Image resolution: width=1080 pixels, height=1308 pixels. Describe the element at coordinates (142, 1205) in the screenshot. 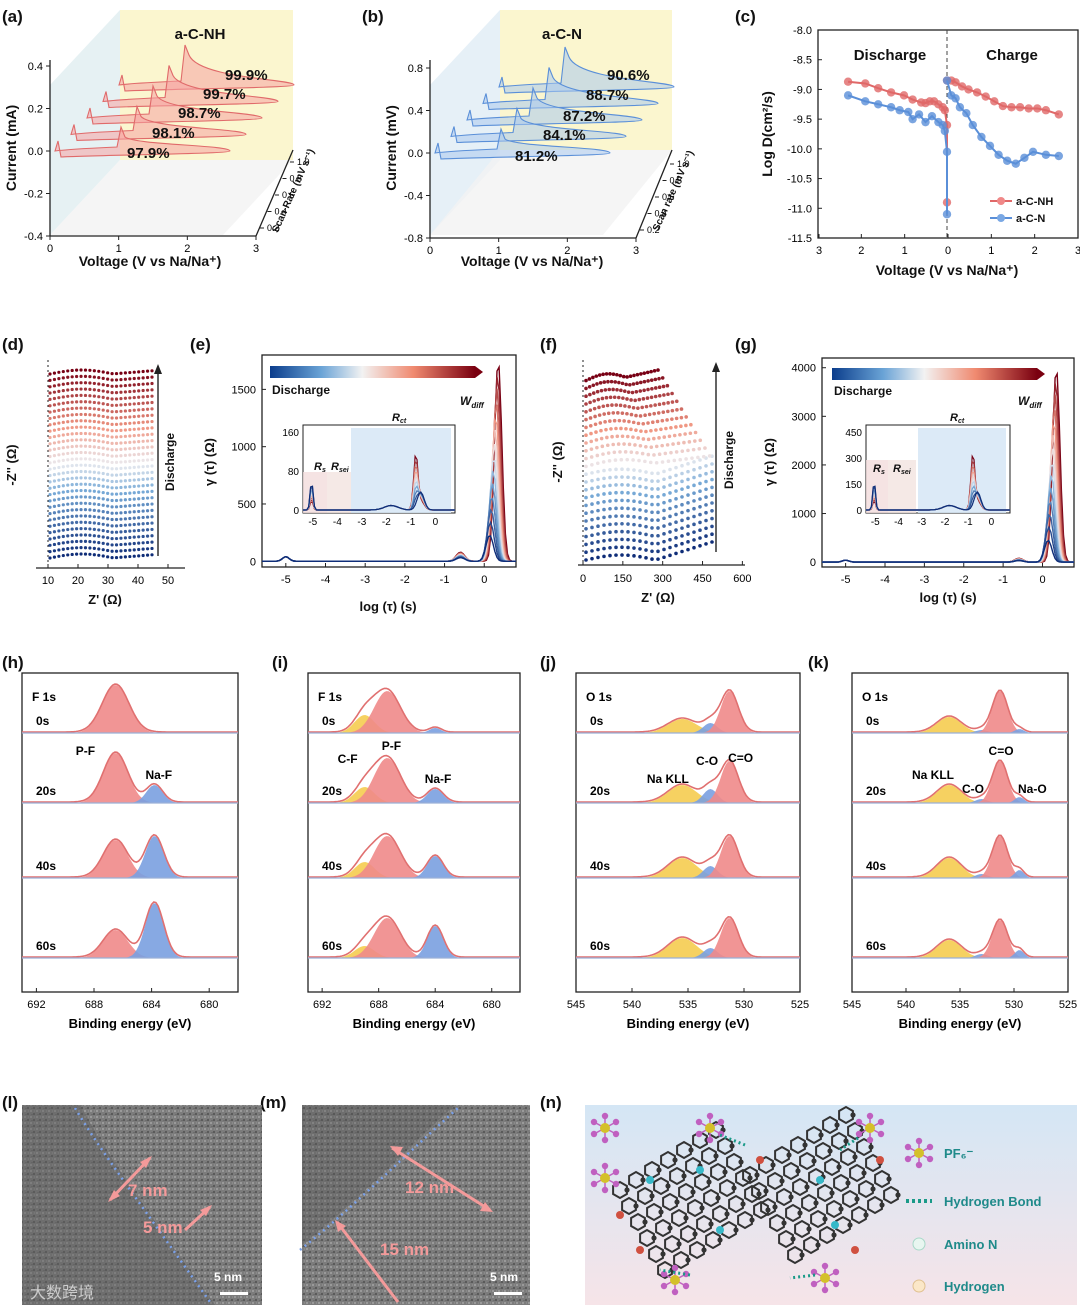

I see `panel-l-tem-image: 7 nm 5 nm 5 nm 大数跨境` at that location.